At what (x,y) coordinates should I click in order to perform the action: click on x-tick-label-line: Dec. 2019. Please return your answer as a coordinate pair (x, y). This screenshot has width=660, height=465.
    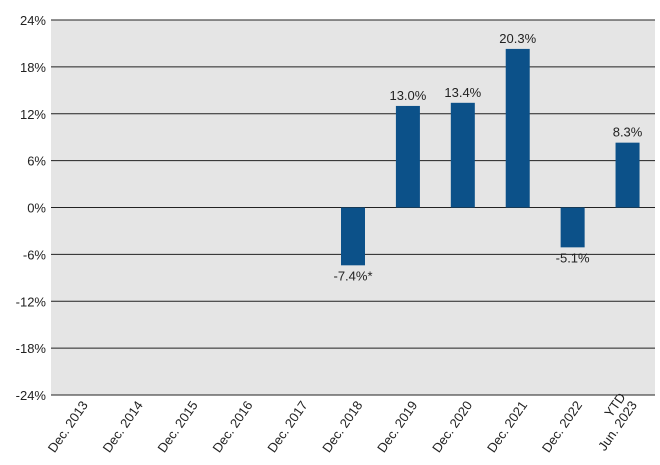
    Looking at the image, I should click on (397, 426).